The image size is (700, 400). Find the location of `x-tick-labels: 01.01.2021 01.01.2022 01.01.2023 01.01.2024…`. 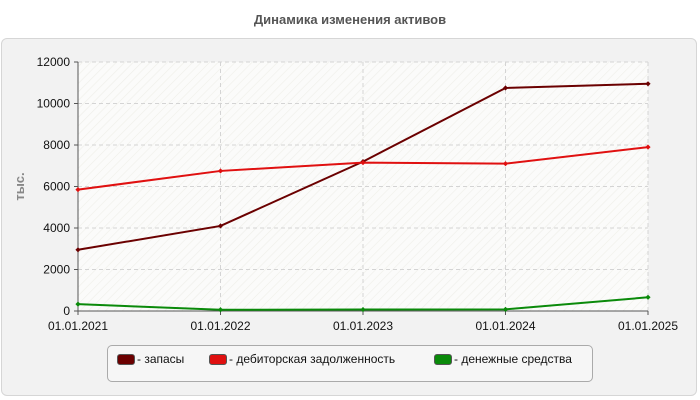

x-tick-labels: 01.01.2021 01.01.2022 01.01.2023 01.01.2024… is located at coordinates (363, 322).